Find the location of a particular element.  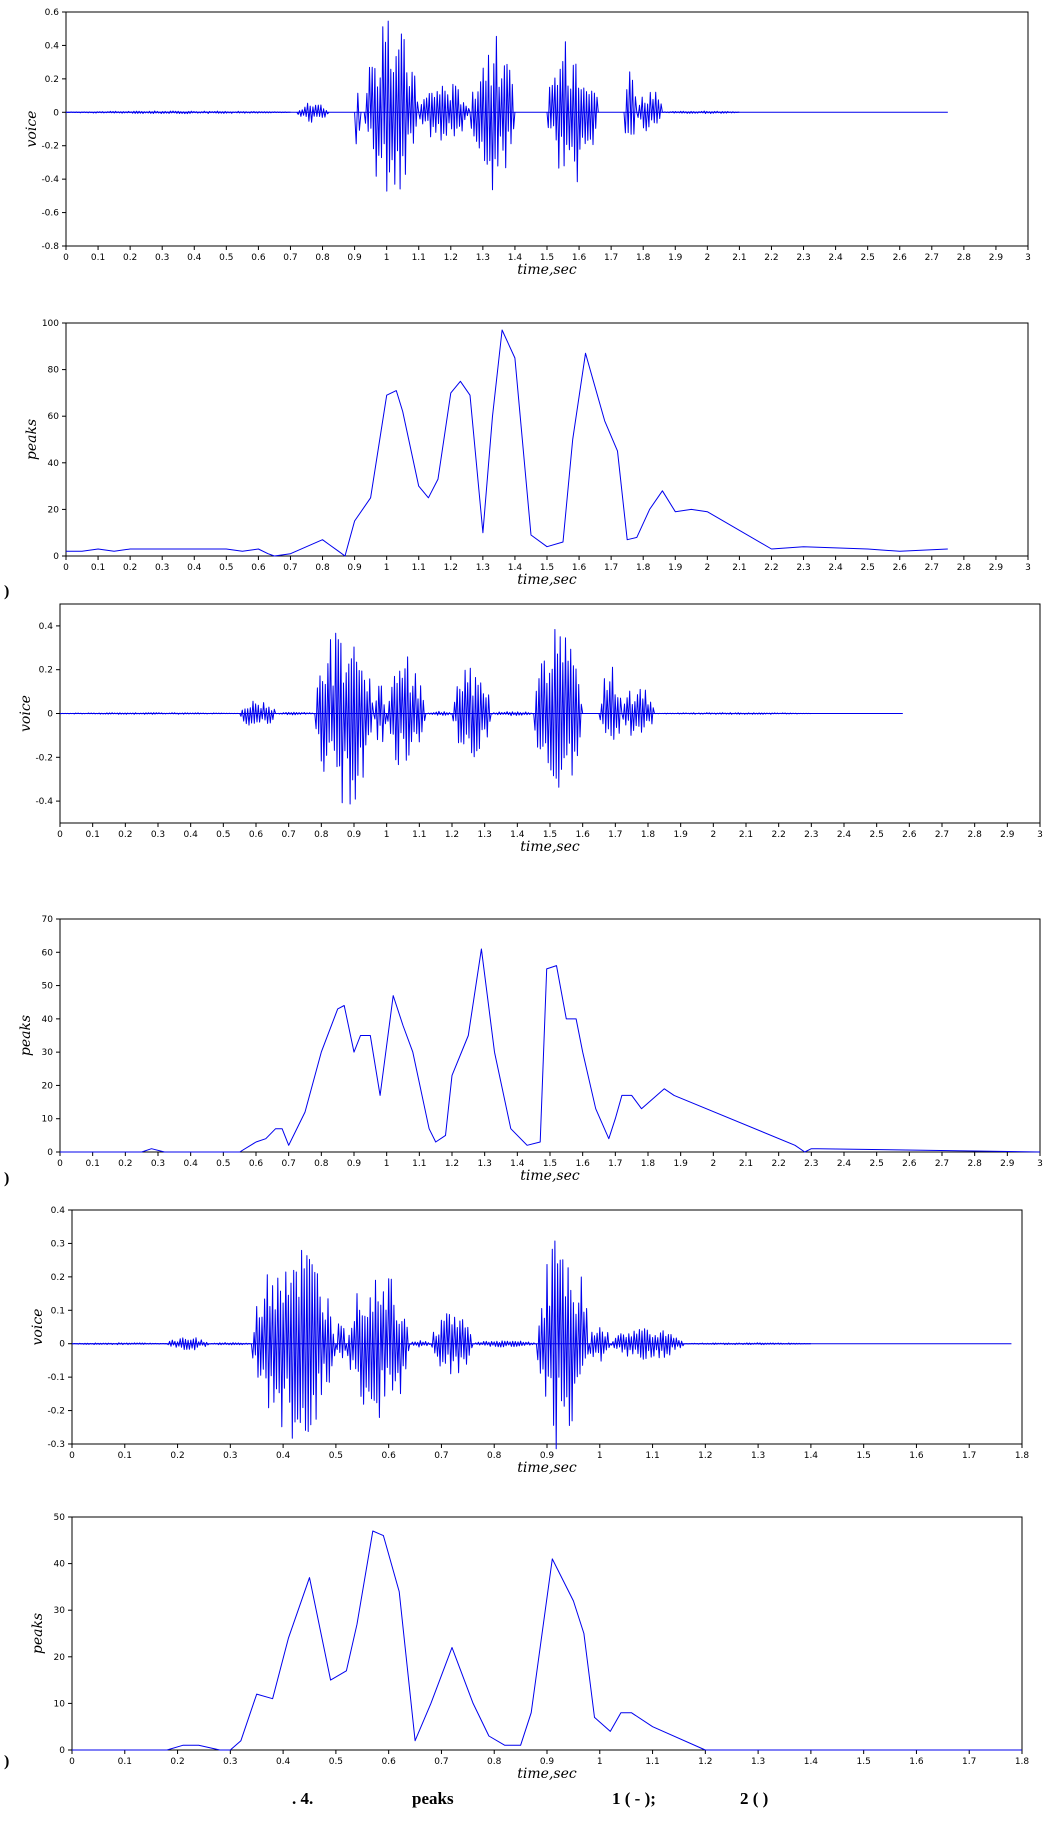

x-tick-label: 0 is located at coordinates (72, 1762).